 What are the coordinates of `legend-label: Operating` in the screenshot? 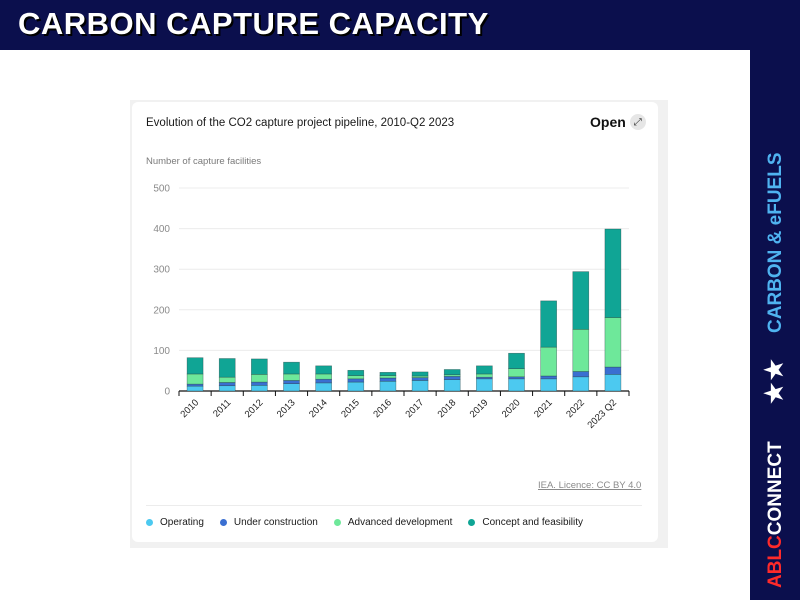 It's located at (182, 522).